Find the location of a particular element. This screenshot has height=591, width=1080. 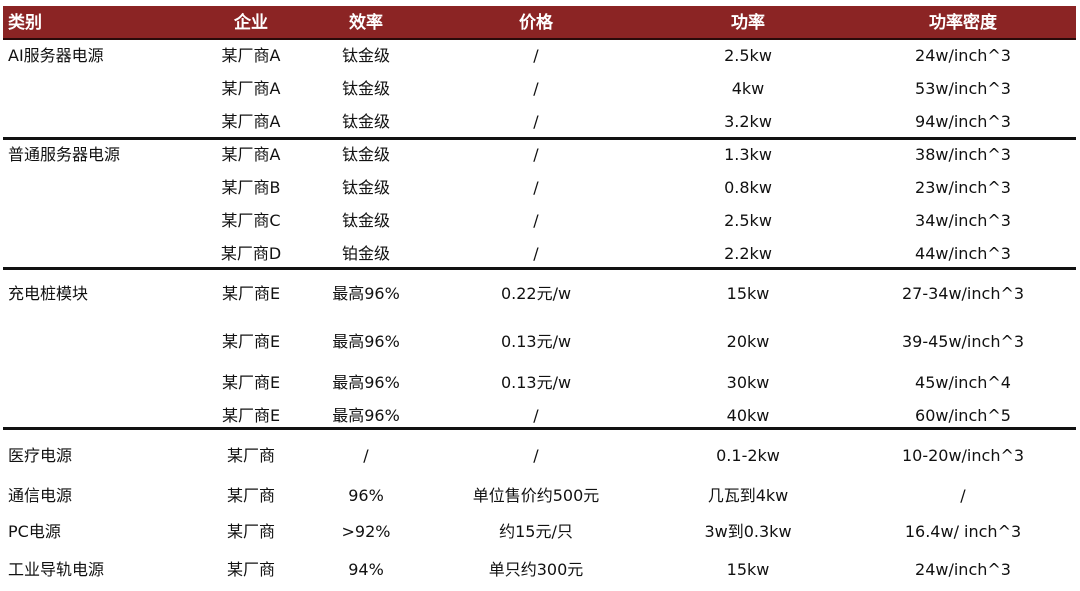

cell-power-density: 16.4w/ inch^3 is located at coordinates (963, 531).